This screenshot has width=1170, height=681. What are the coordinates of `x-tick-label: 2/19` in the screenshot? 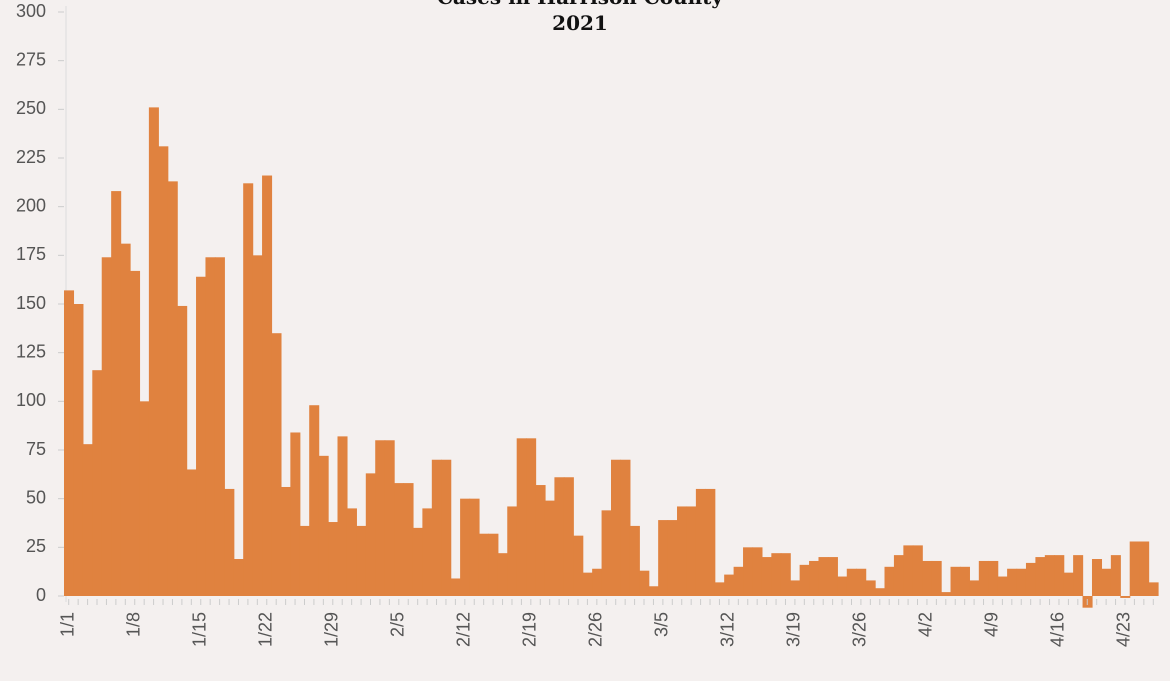 It's located at (530, 629).